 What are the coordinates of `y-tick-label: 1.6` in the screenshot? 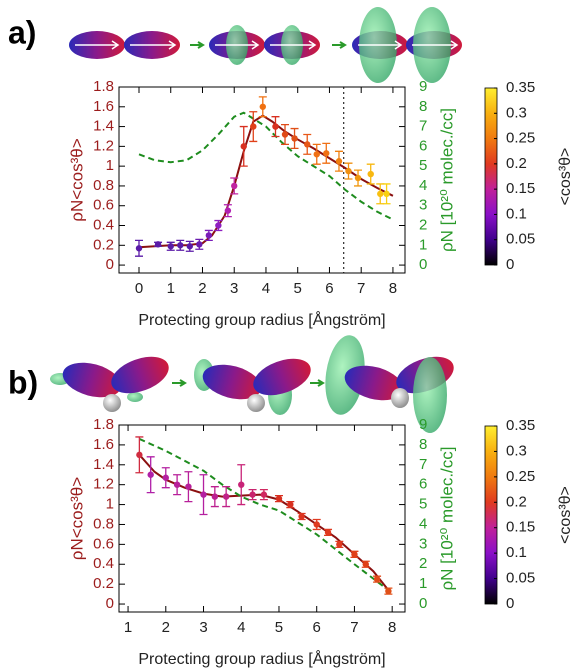 It's located at (103, 444).